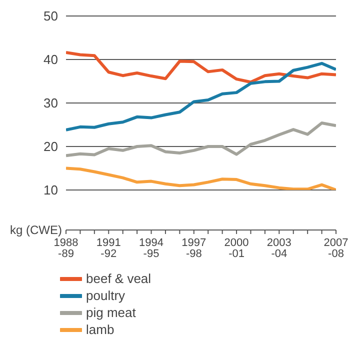 Image resolution: width=350 pixels, height=343 pixels. What do you see at coordinates (111, 312) in the screenshot?
I see `legend-label: pig meat` at bounding box center [111, 312].